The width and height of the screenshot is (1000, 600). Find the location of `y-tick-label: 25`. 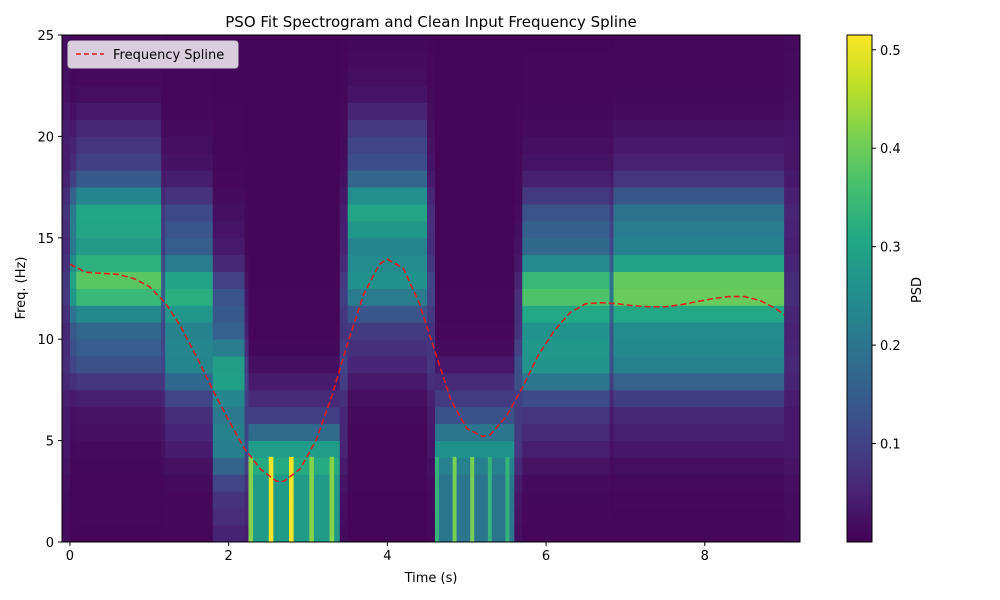

y-tick-label: 25 is located at coordinates (45, 36).